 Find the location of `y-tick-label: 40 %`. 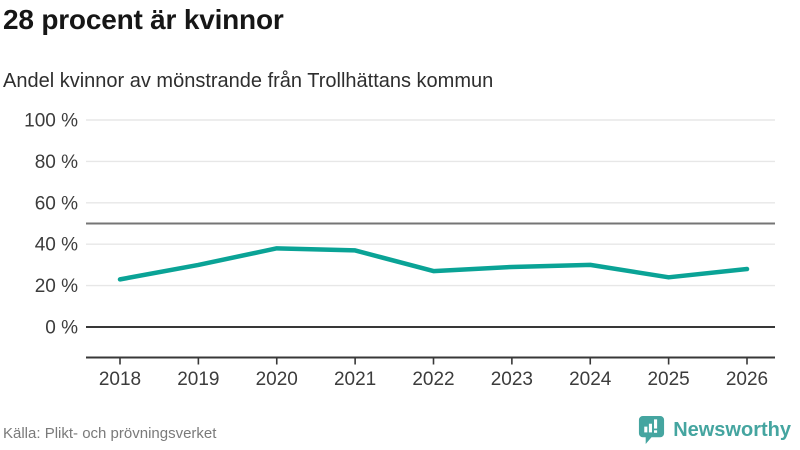

y-tick-label: 40 % is located at coordinates (56, 245).